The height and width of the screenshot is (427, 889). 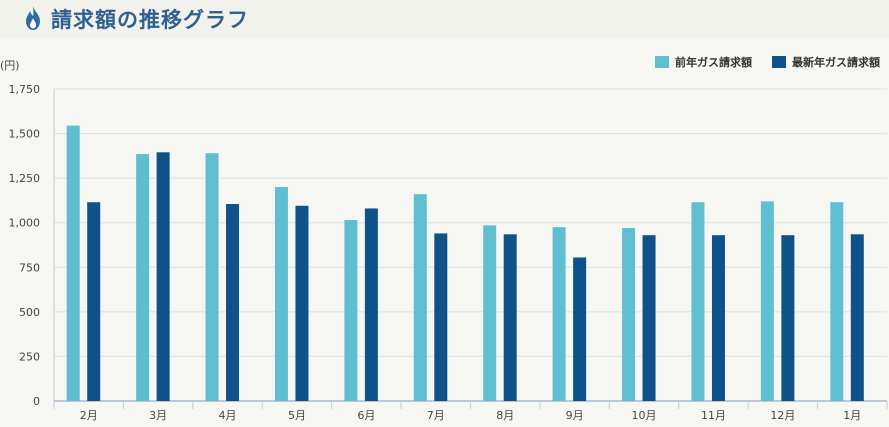 What do you see at coordinates (782, 415) in the screenshot?
I see `x-tick-label: 12月` at bounding box center [782, 415].